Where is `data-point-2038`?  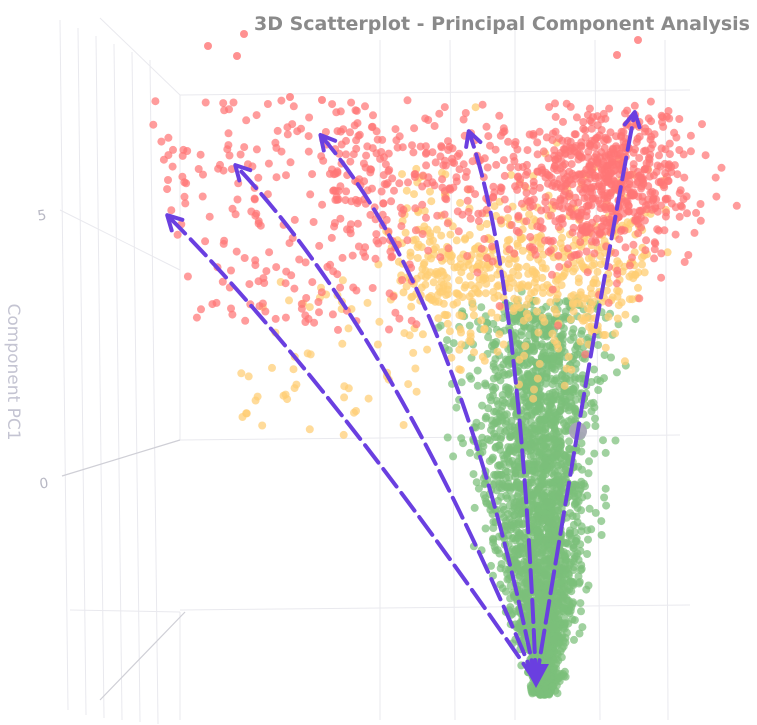
data-point-2038 is located at coordinates (575, 386).